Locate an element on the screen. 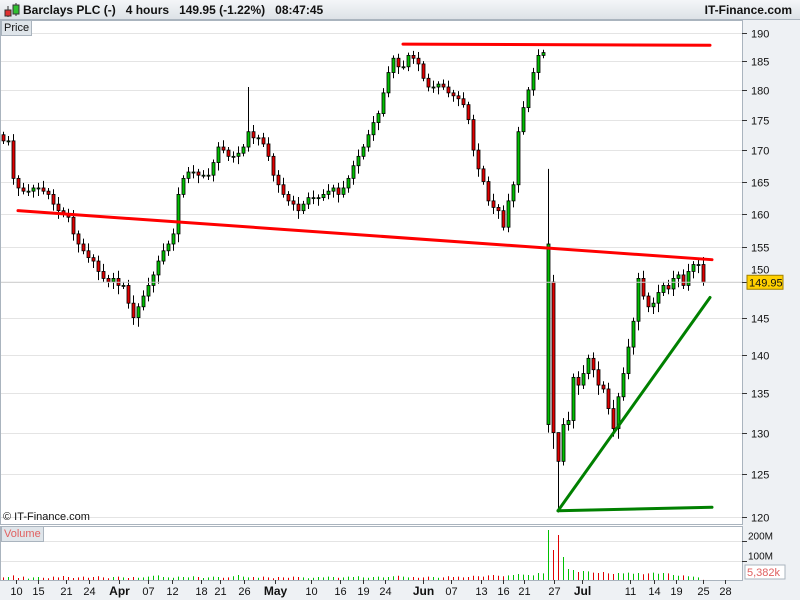  instrument-name: Barclays PLC (-) is located at coordinates (69, 10).